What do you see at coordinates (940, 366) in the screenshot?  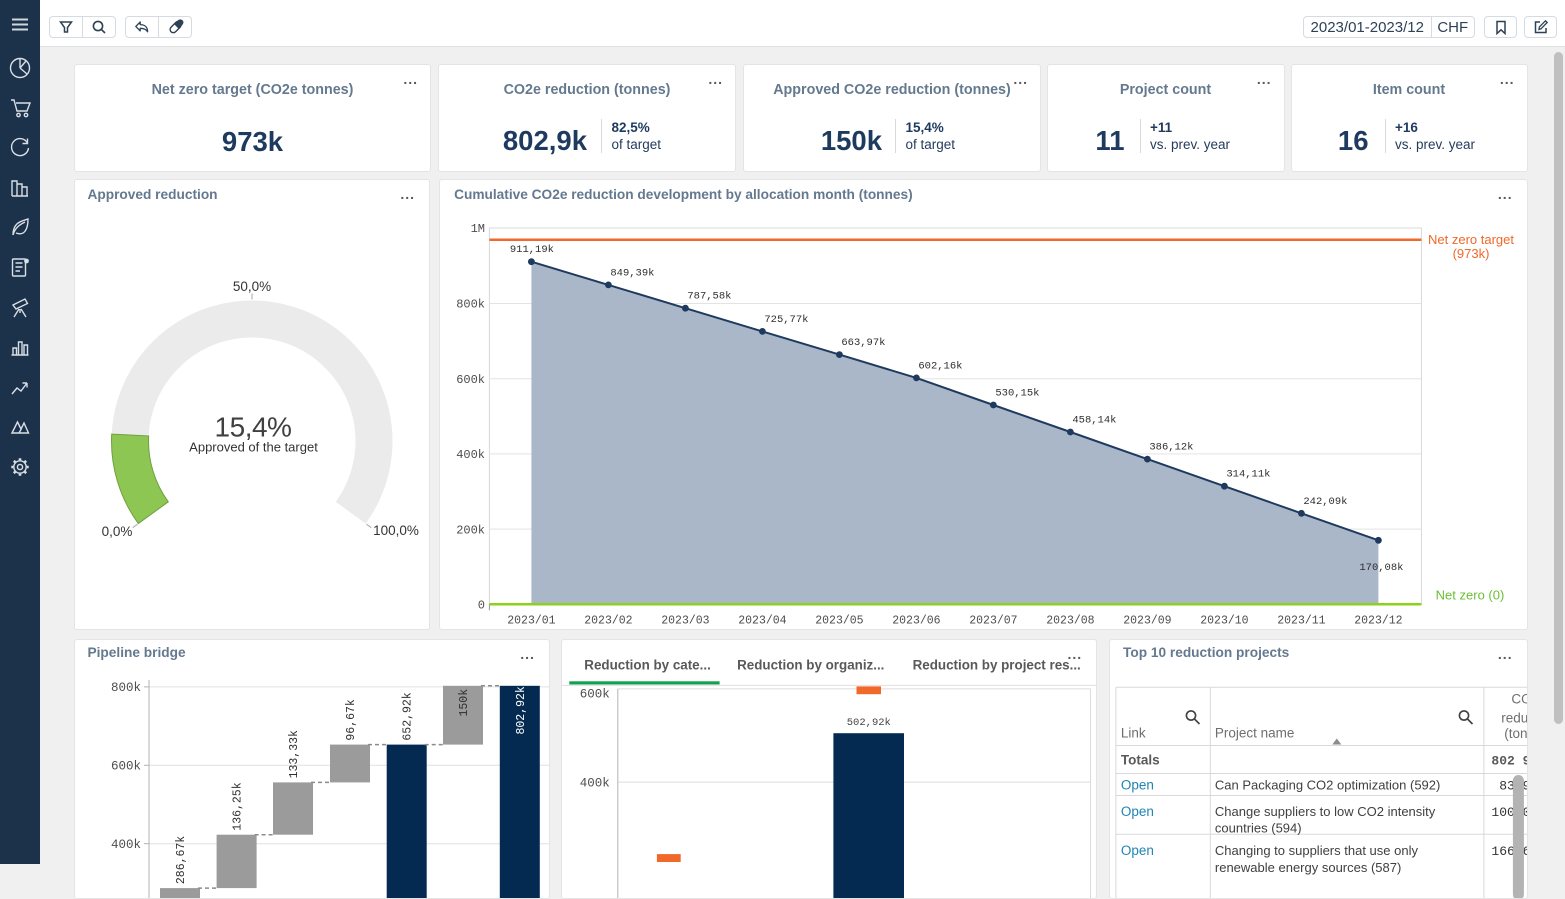 I see `svg-text: 602,16k` at bounding box center [940, 366].